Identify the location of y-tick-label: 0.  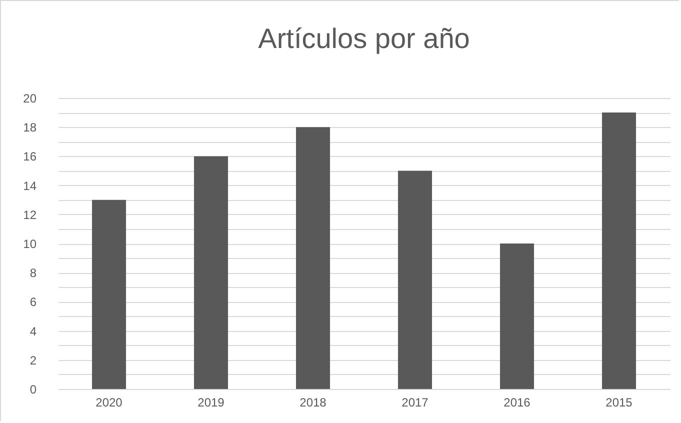
(33, 389).